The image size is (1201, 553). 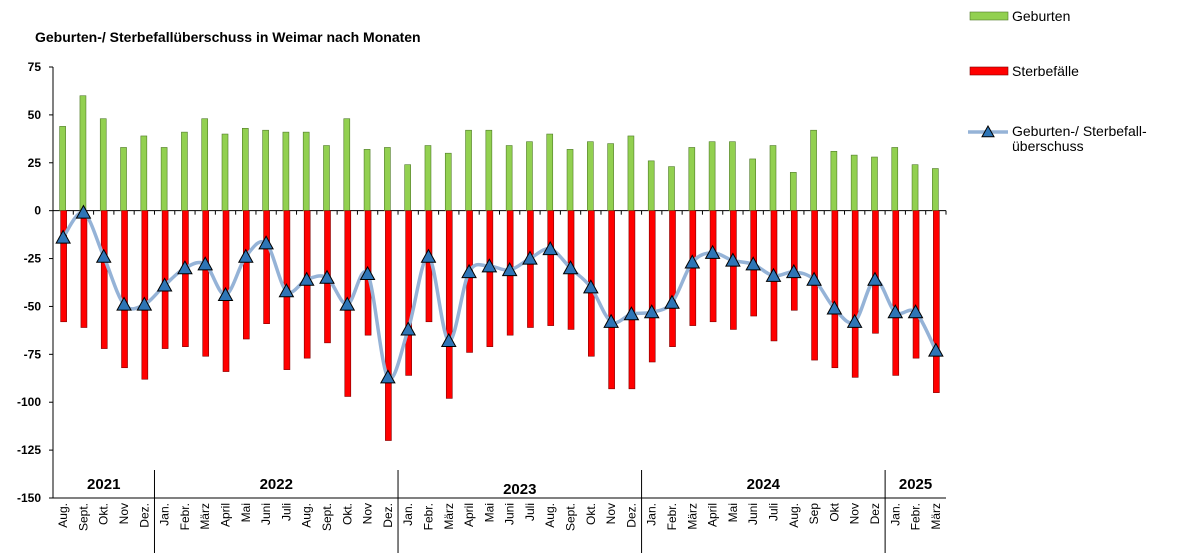 I want to click on legend-label: Geburten-/ Sterbefall-überschuss, so click(x=1079, y=138).